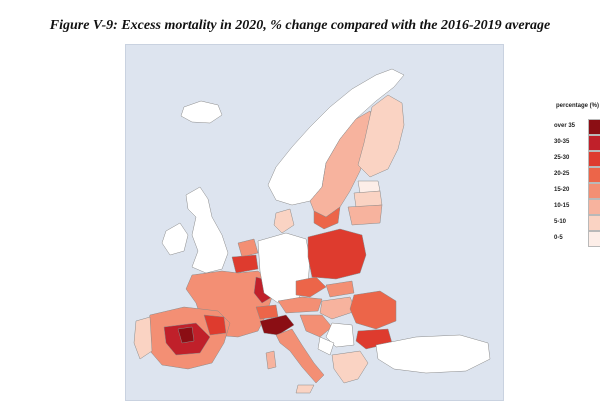 Image resolution: width=600 pixels, height=417 pixels. What do you see at coordinates (558, 238) in the screenshot?
I see `legend-label: 0-5` at bounding box center [558, 238].